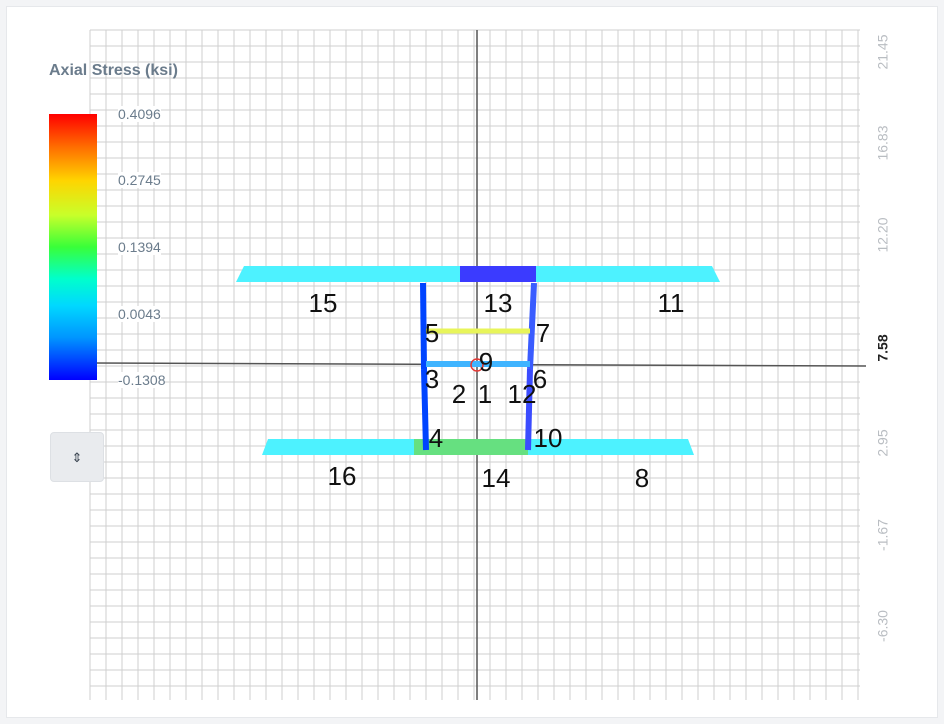 This screenshot has width=944, height=724. What do you see at coordinates (477, 365) in the screenshot?
I see `node-marker` at bounding box center [477, 365].